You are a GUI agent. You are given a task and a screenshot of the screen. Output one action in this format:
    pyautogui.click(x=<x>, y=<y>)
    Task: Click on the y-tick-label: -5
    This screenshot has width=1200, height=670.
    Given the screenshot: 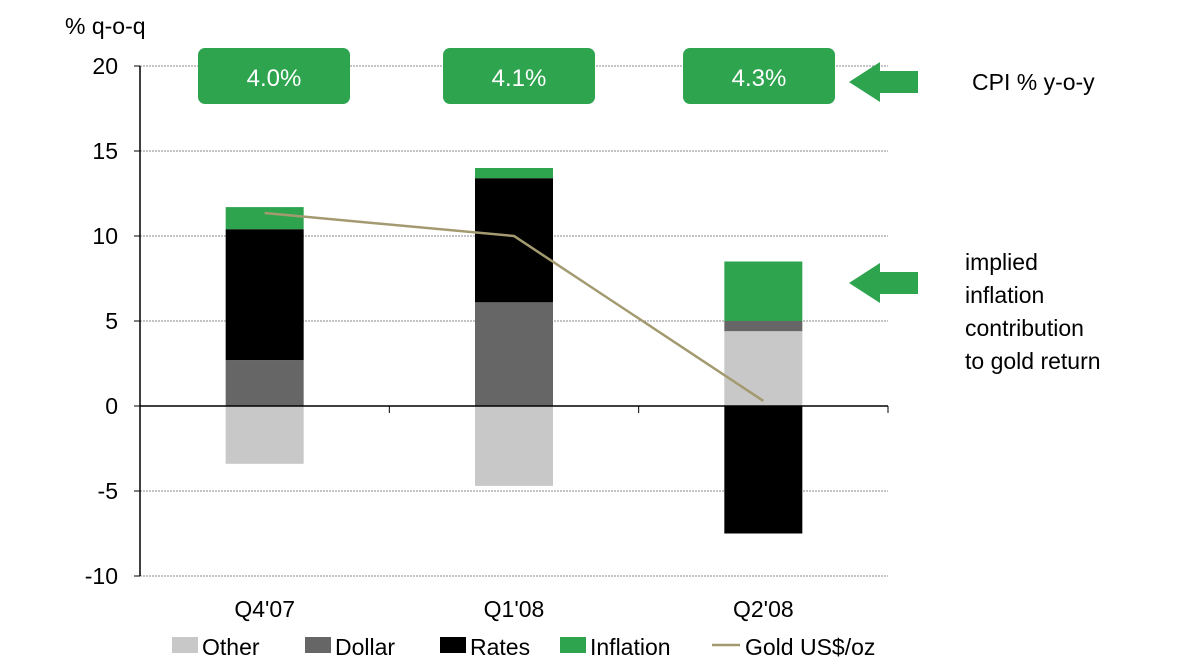 What is the action you would take?
    pyautogui.click(x=108, y=491)
    